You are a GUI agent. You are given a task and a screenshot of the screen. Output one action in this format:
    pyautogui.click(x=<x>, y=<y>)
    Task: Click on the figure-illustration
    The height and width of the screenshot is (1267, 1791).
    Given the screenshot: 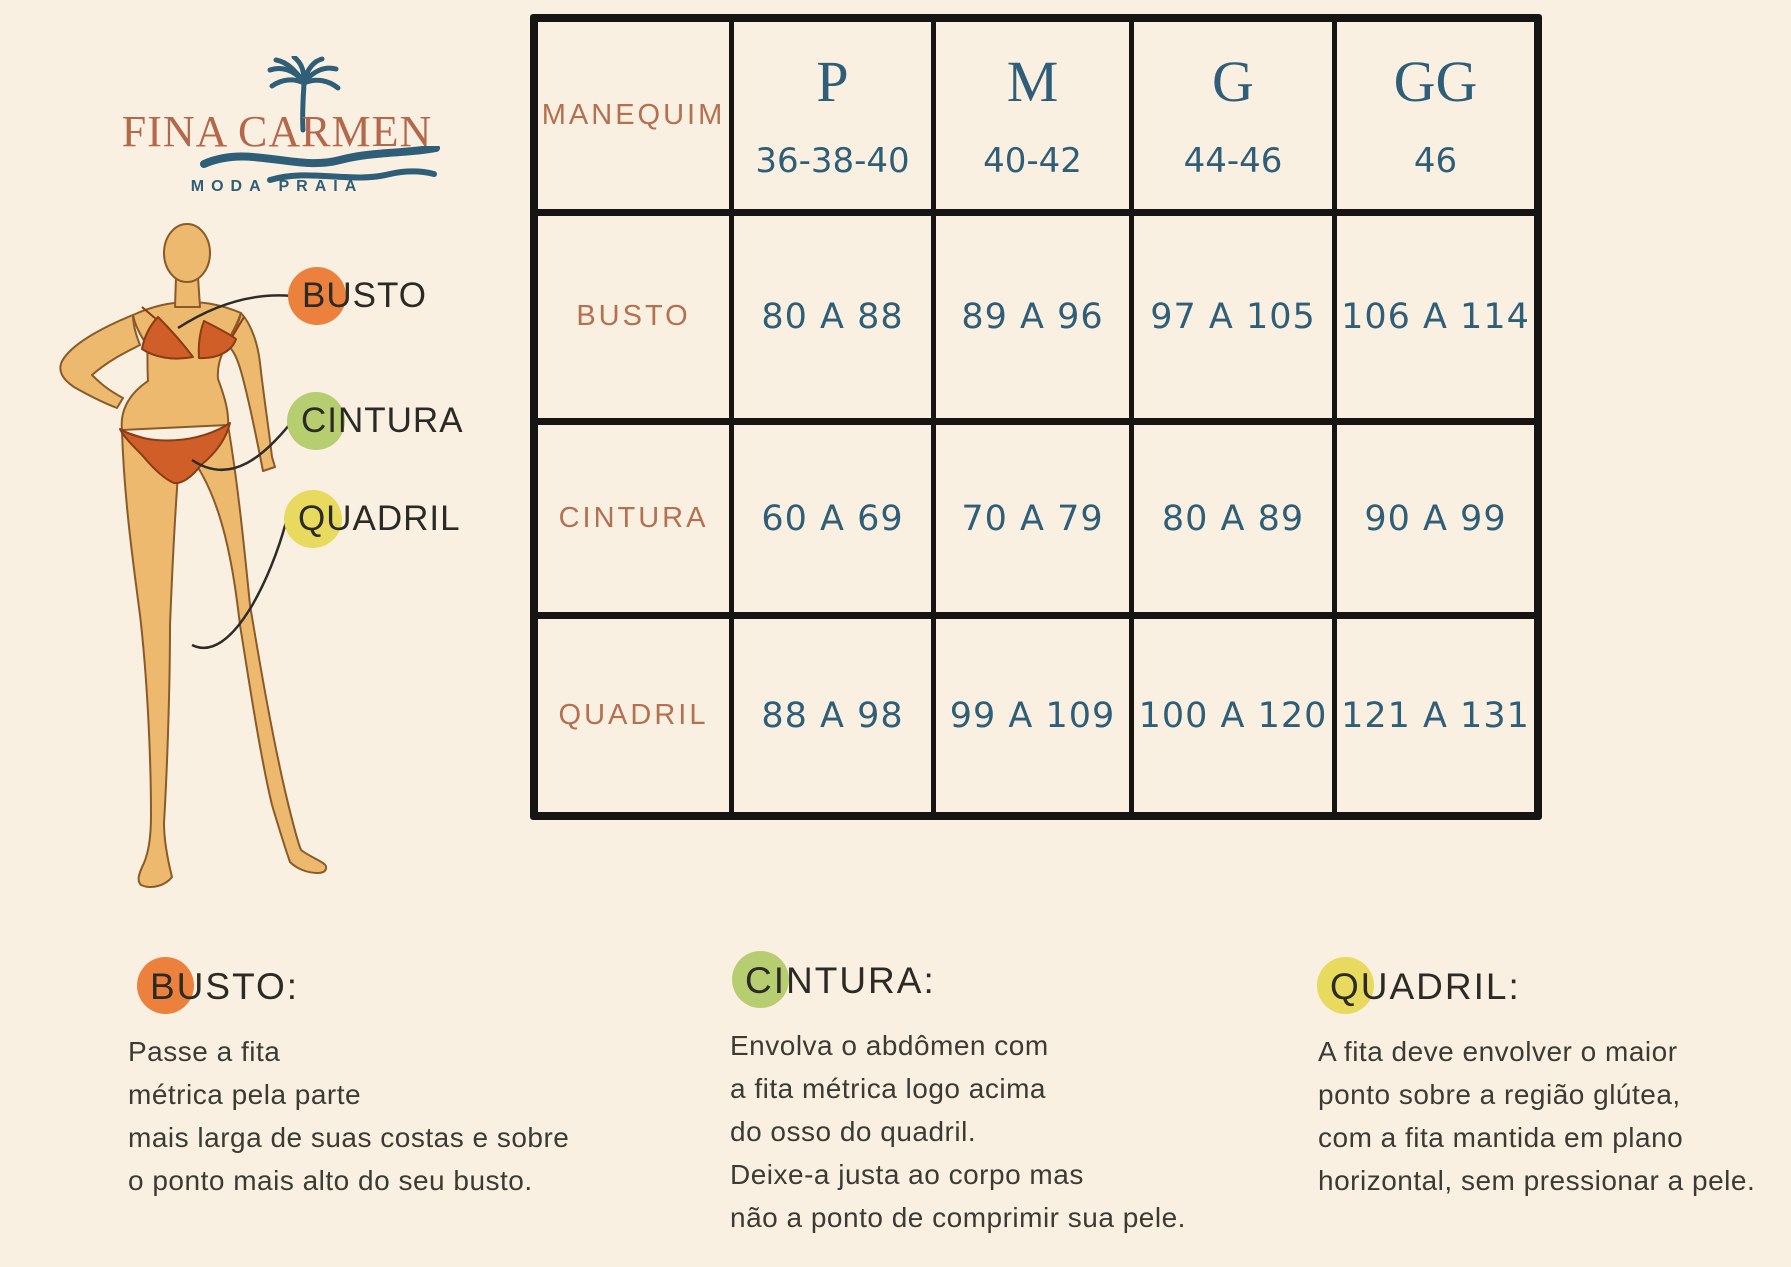 What is the action you would take?
    pyautogui.click(x=193, y=555)
    